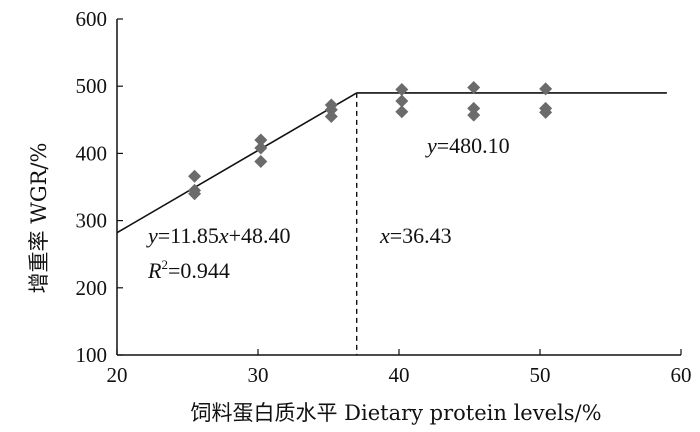 The width and height of the screenshot is (700, 432). What do you see at coordinates (218, 235) in the screenshot?
I see `linear-equation: y=11.85x+48.40` at bounding box center [218, 235].